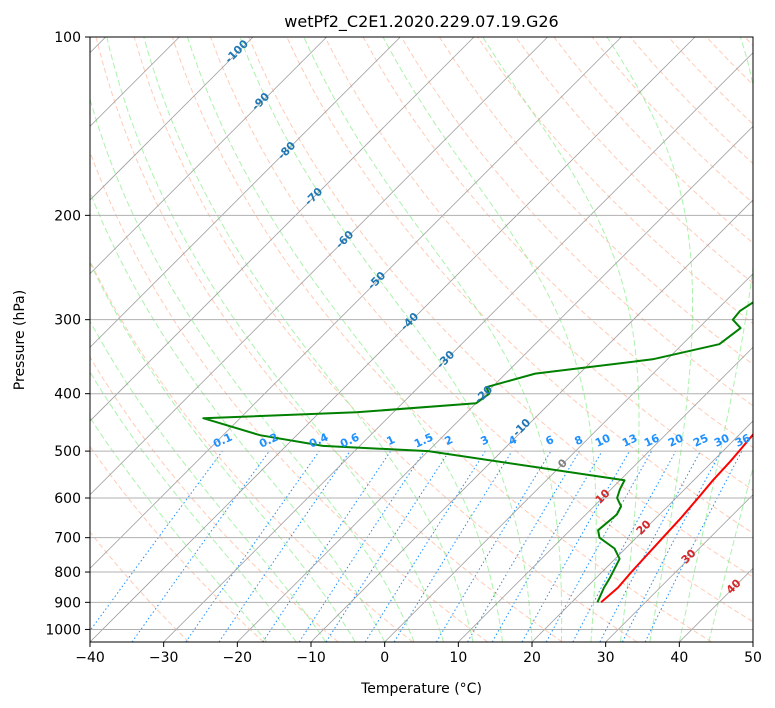 This screenshot has width=775, height=708. What do you see at coordinates (67, 603) in the screenshot?
I see `y-tick-label: 900` at bounding box center [67, 603].